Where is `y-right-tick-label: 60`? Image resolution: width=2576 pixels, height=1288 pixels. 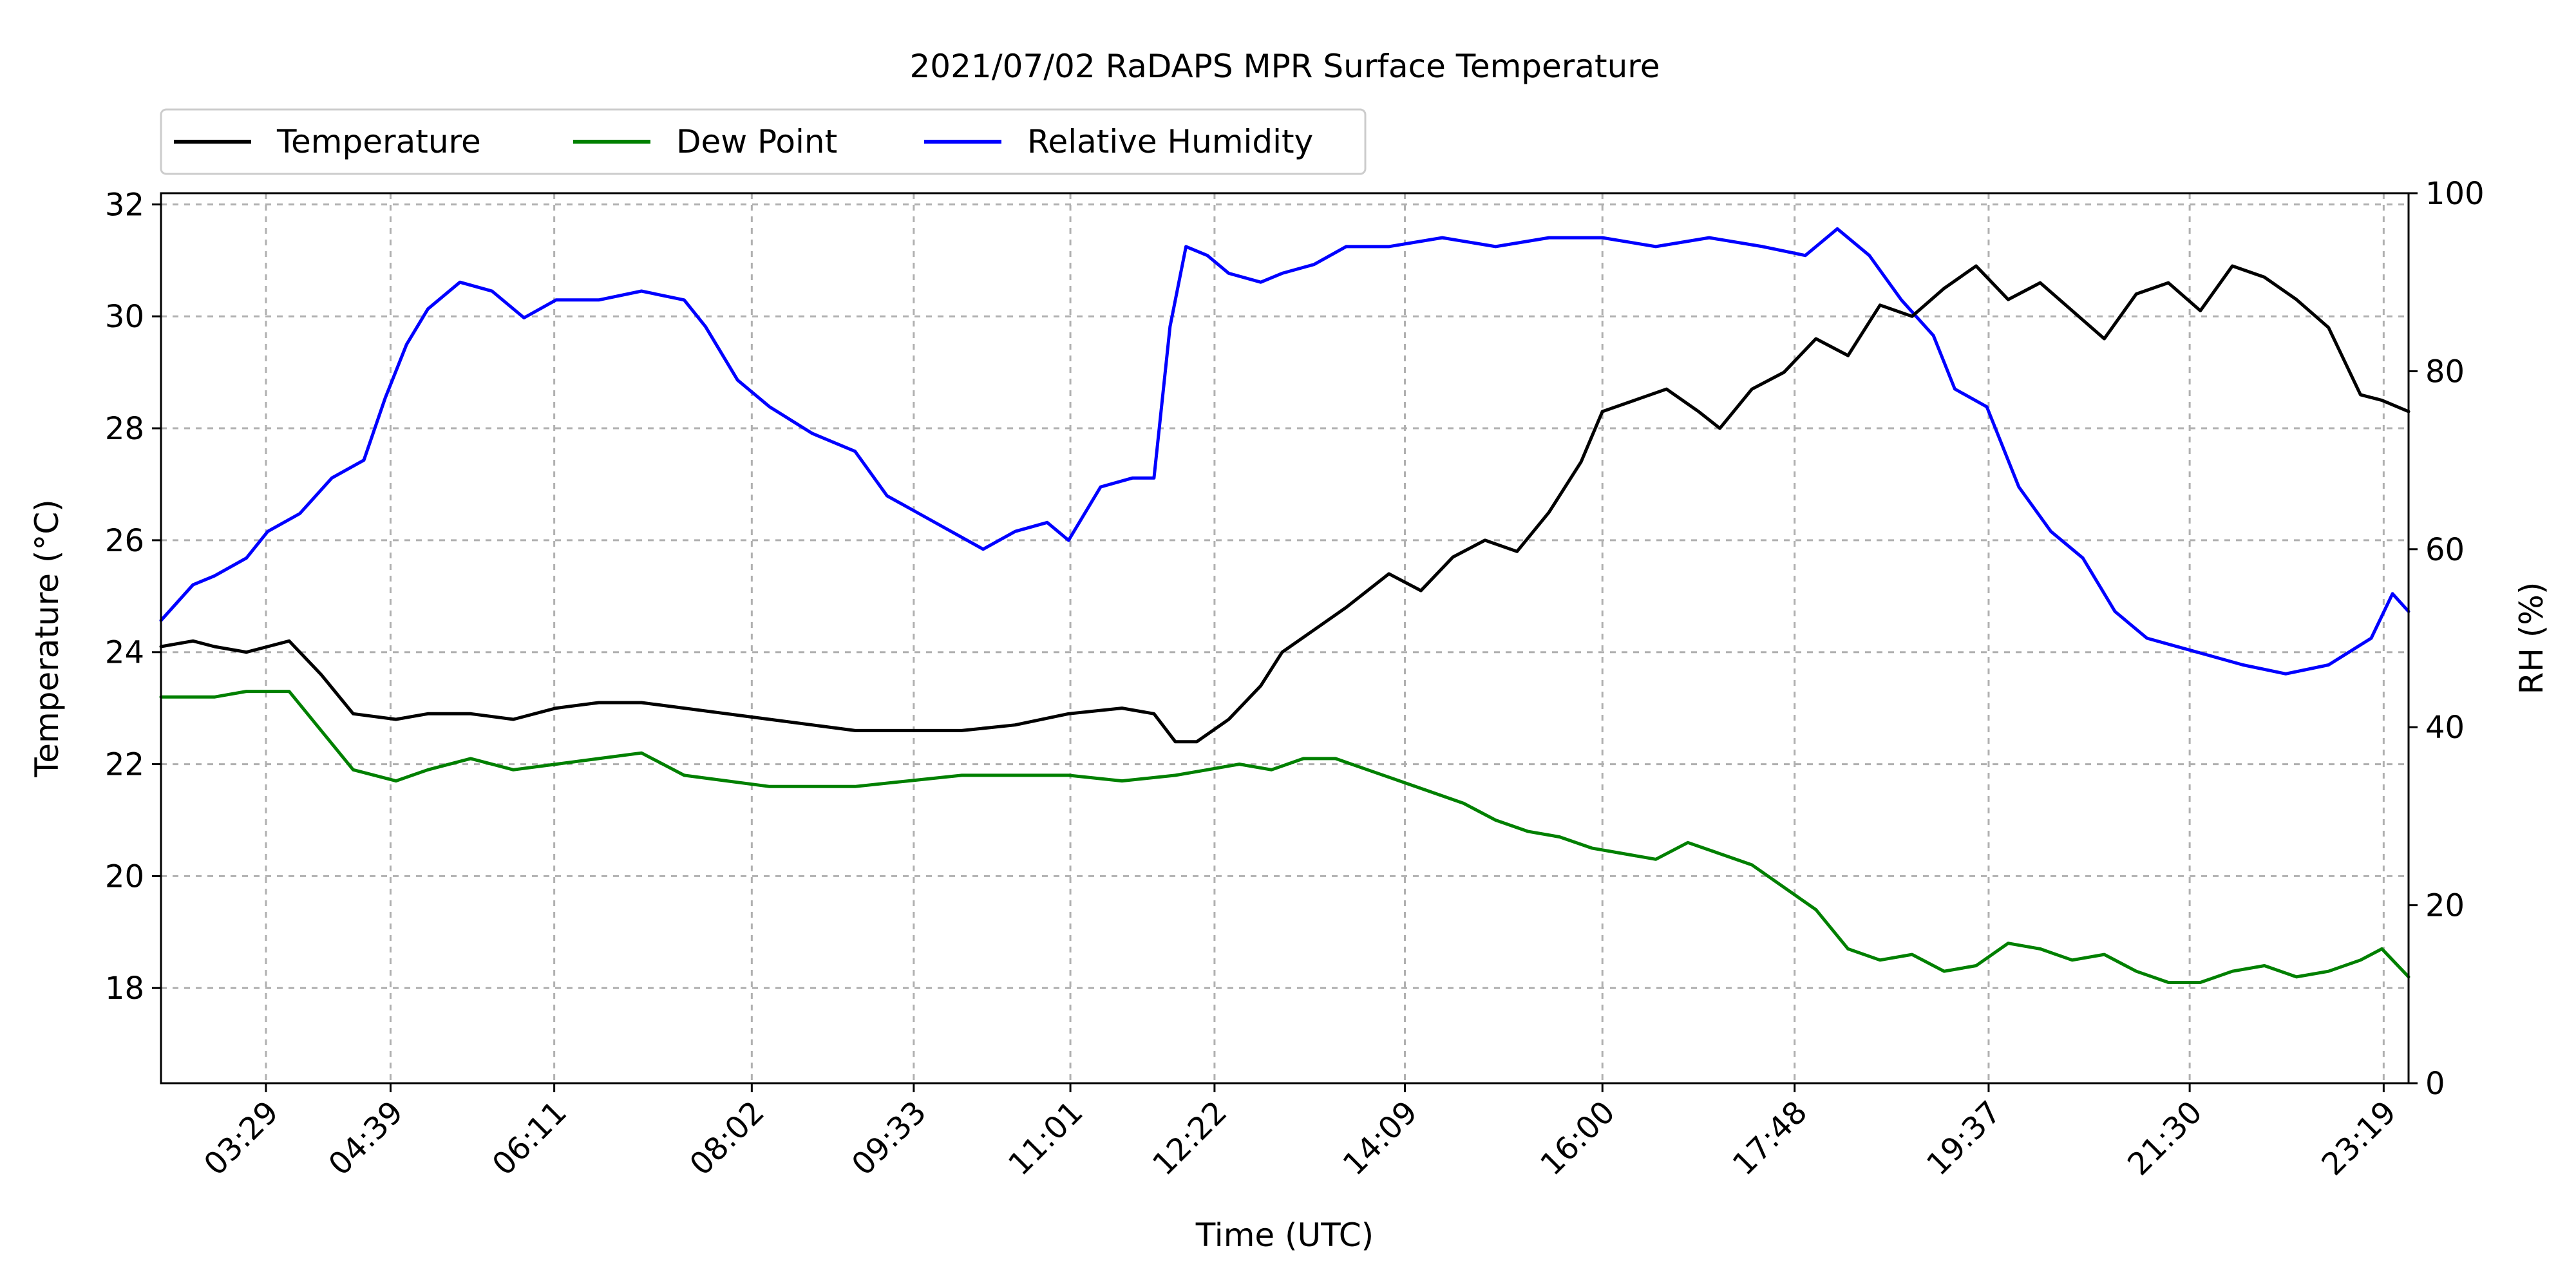
y-right-tick-label: 60 is located at coordinates (2445, 550).